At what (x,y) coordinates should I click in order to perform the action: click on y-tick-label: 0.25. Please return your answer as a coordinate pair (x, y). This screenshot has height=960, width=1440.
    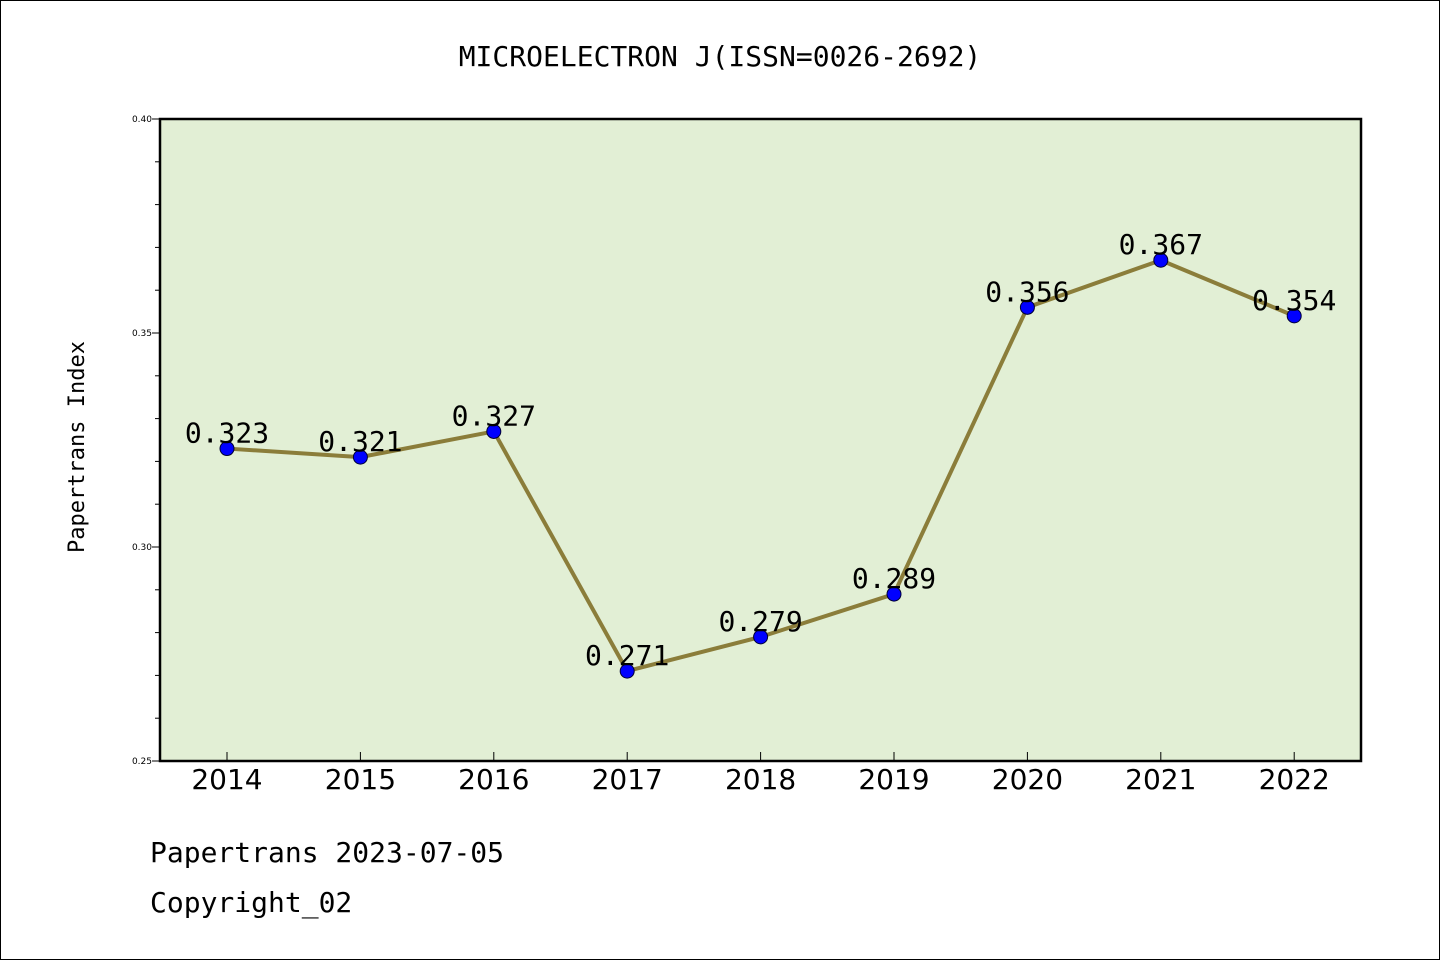
    Looking at the image, I should click on (142, 762).